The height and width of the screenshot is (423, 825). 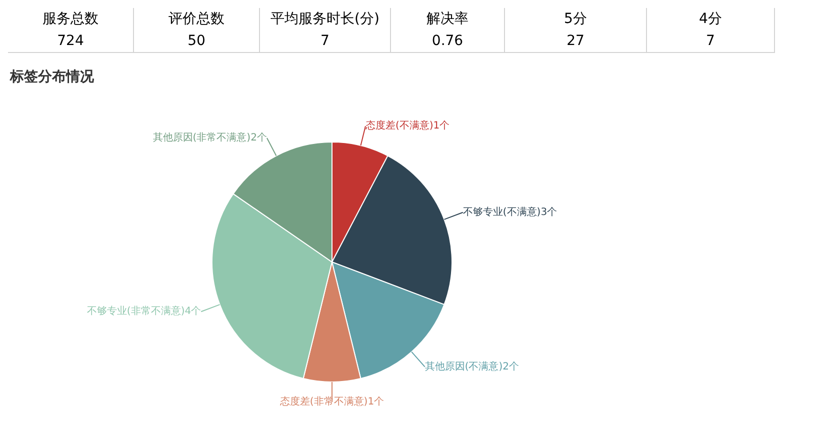 I want to click on data-label: 0.76, so click(x=447, y=41).